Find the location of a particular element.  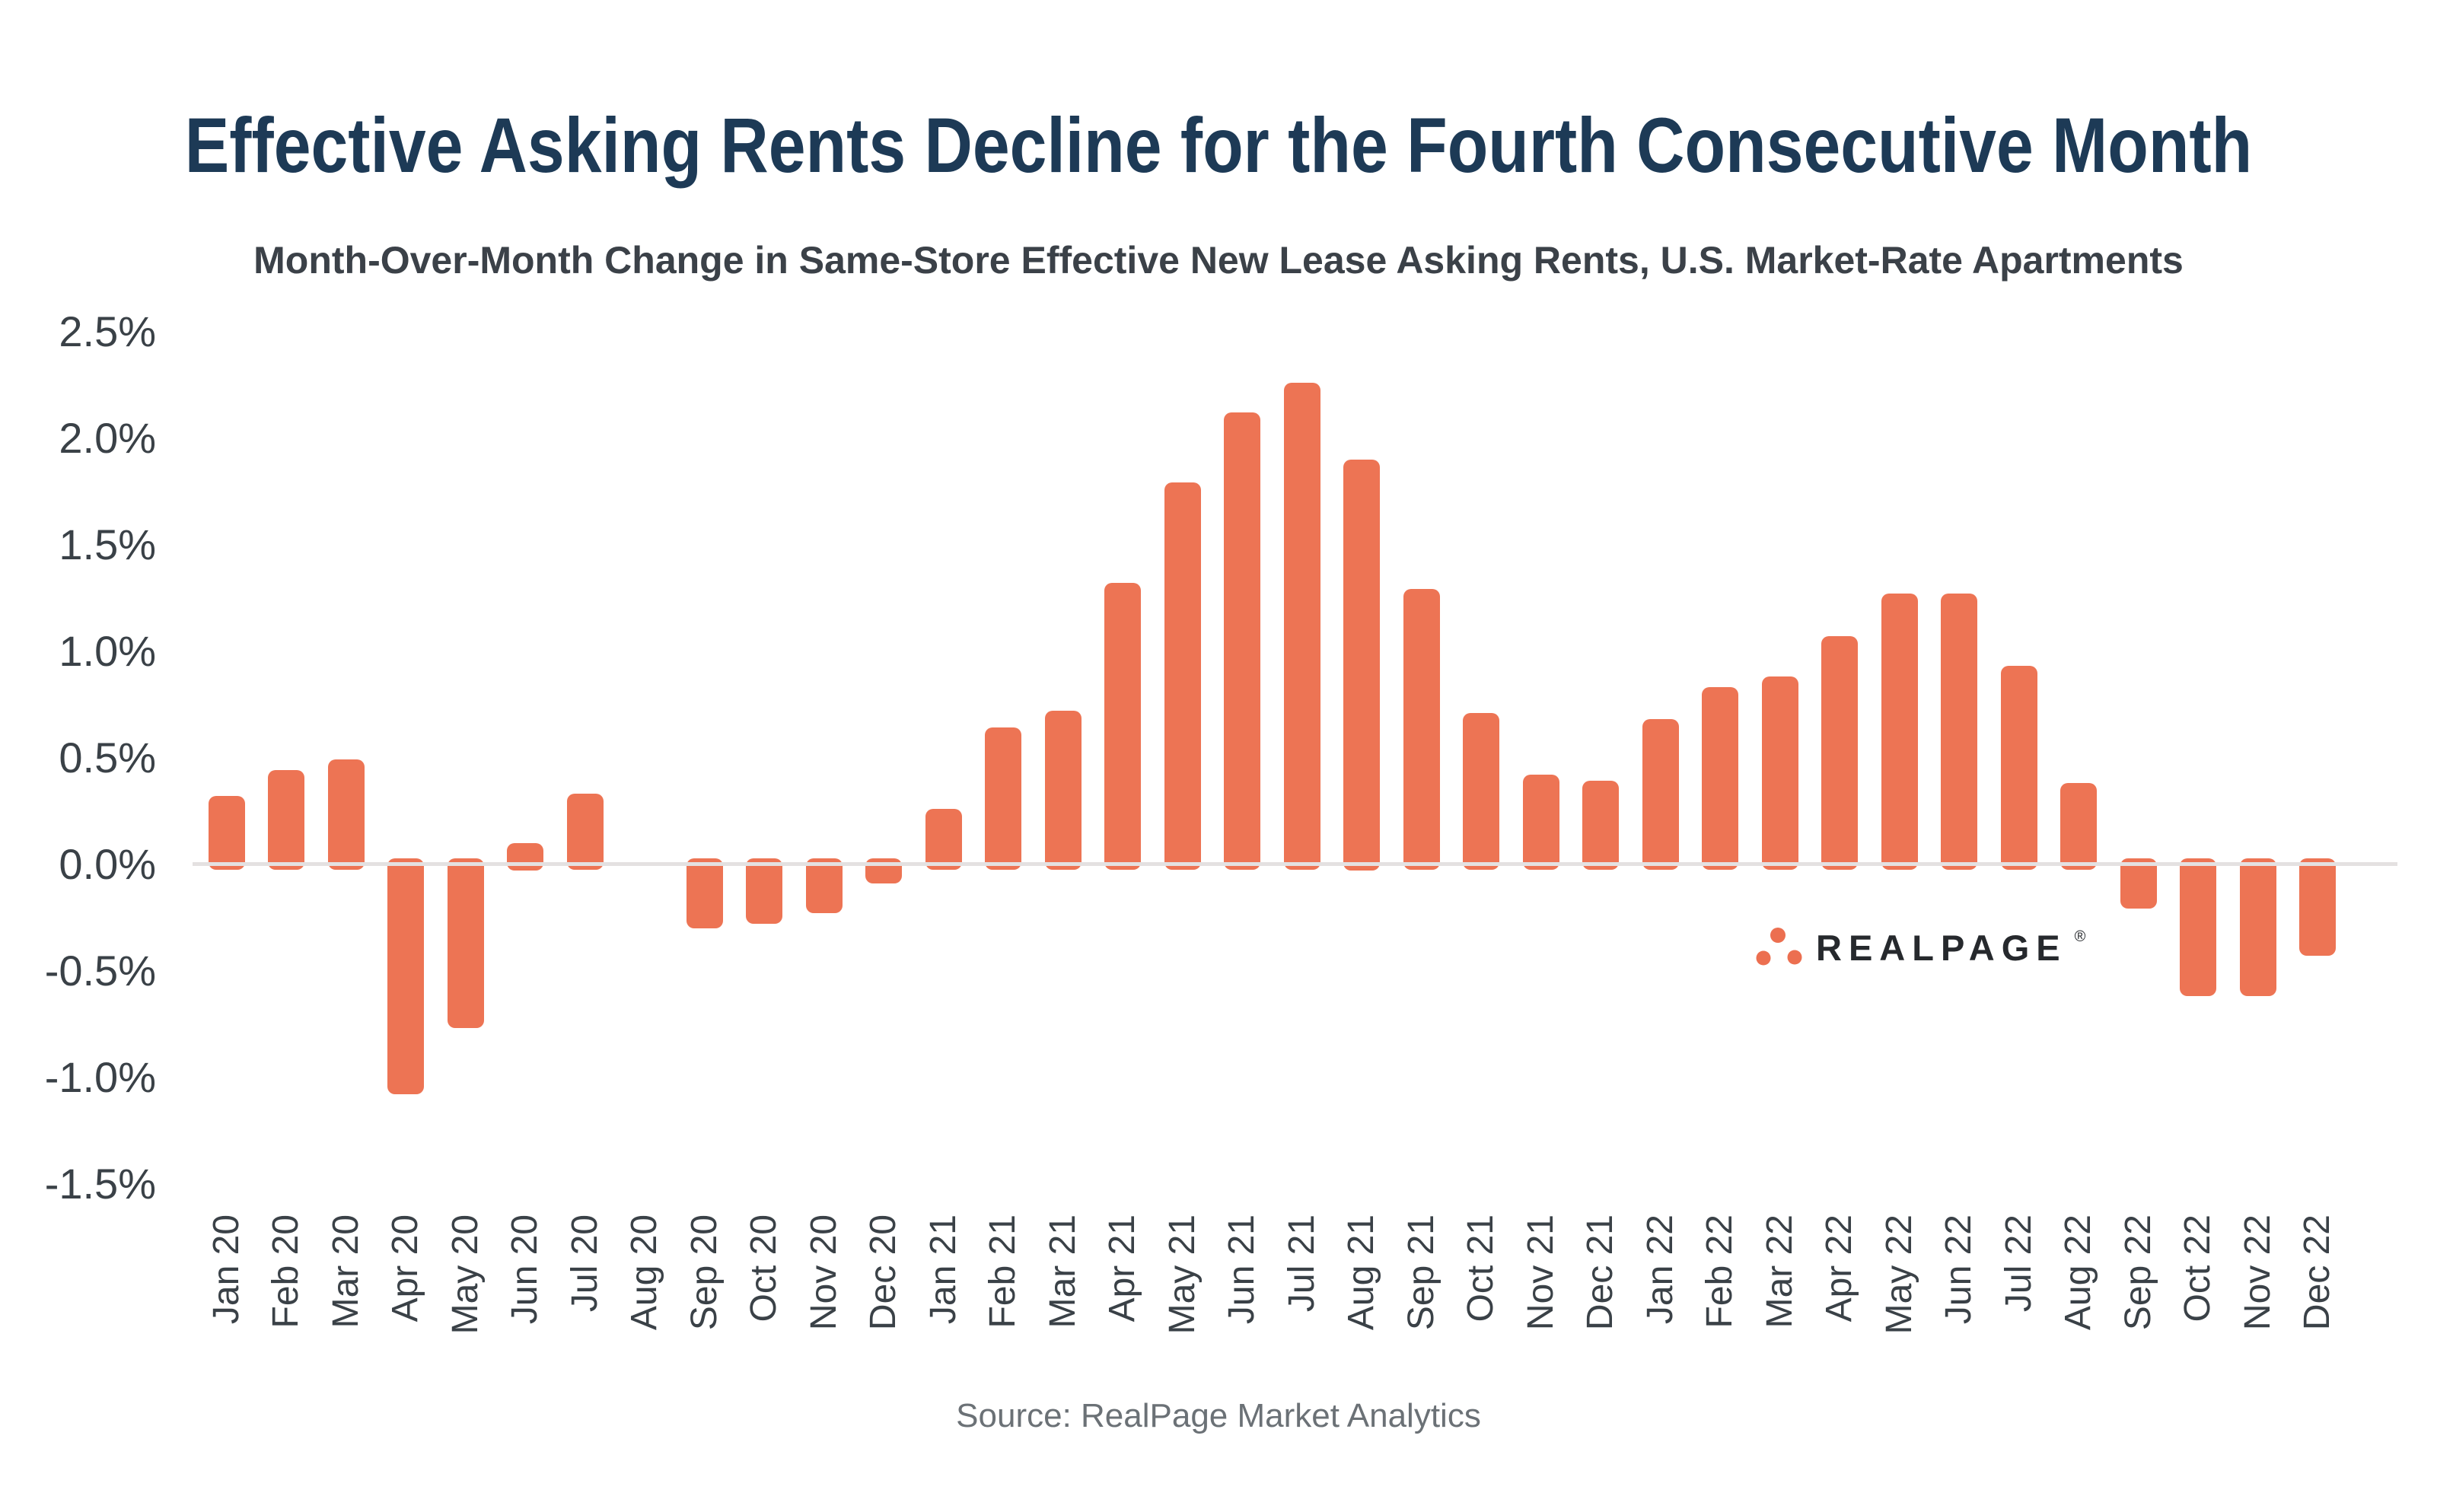

y-axis-tick-label: -0.5% is located at coordinates (100, 970).